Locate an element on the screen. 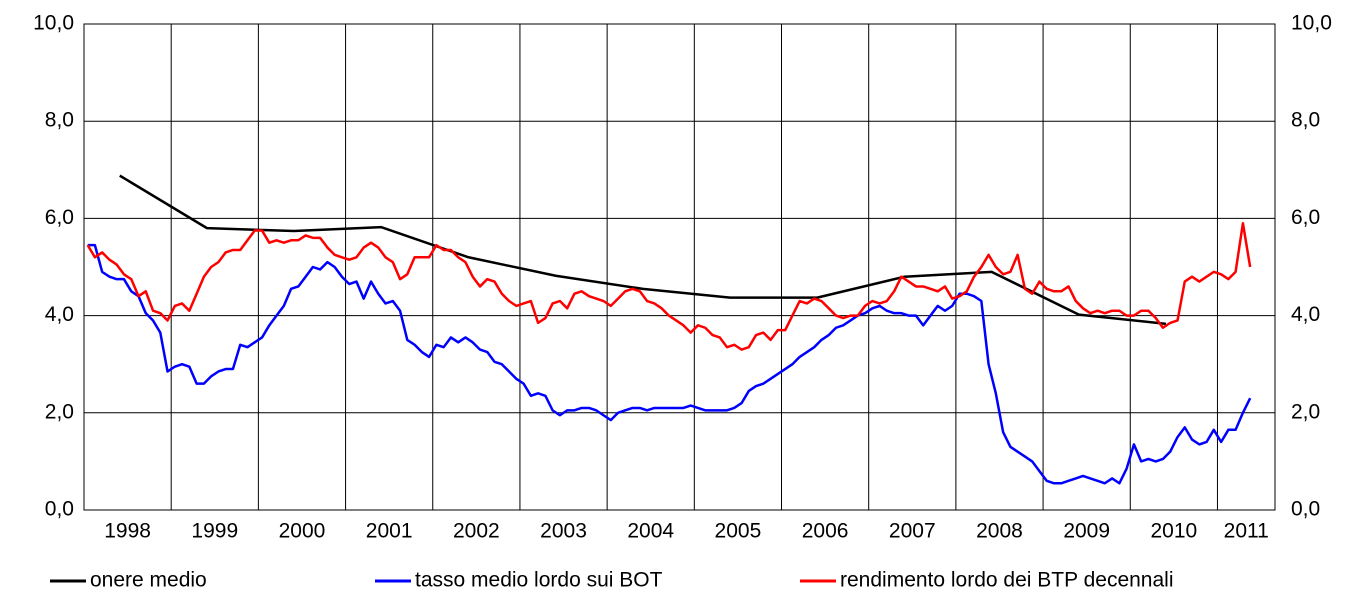 The image size is (1351, 609). x-tick-label: 1999 is located at coordinates (214, 531).